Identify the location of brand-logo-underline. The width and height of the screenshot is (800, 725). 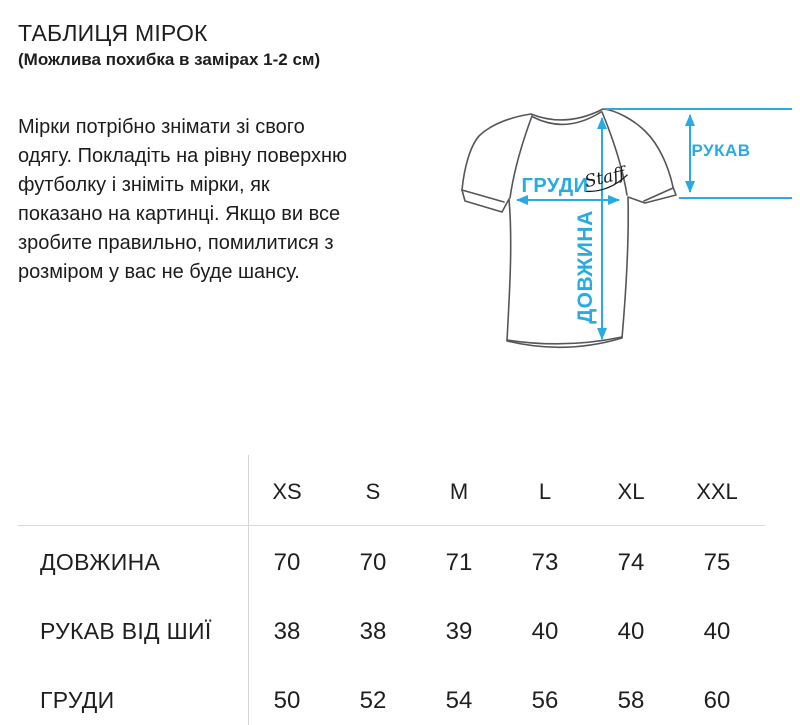
(607, 183).